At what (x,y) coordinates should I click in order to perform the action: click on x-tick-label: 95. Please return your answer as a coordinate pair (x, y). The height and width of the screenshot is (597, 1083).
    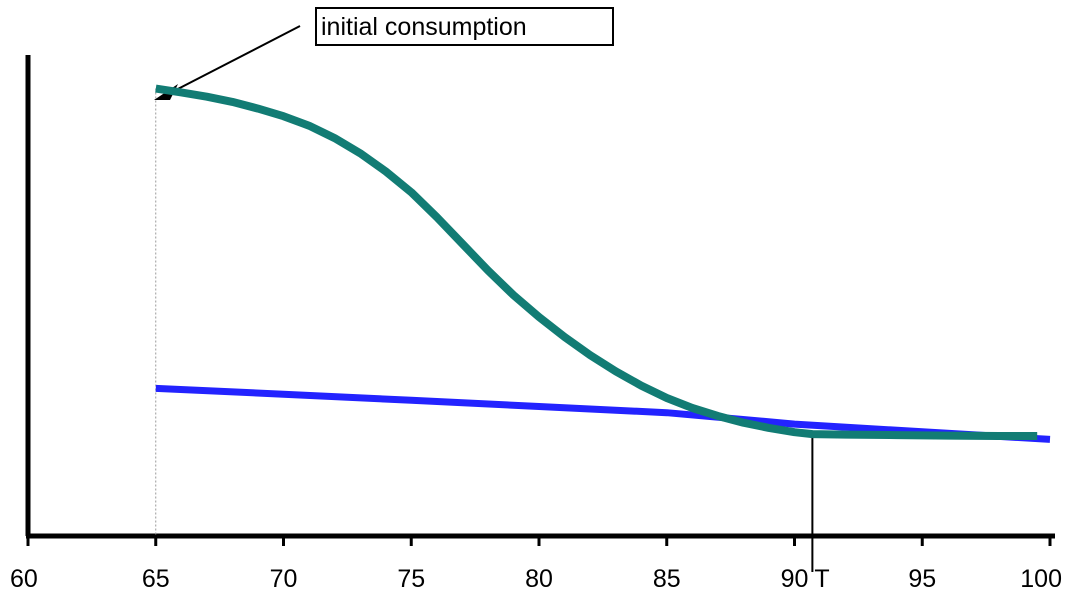
    Looking at the image, I should click on (922, 579).